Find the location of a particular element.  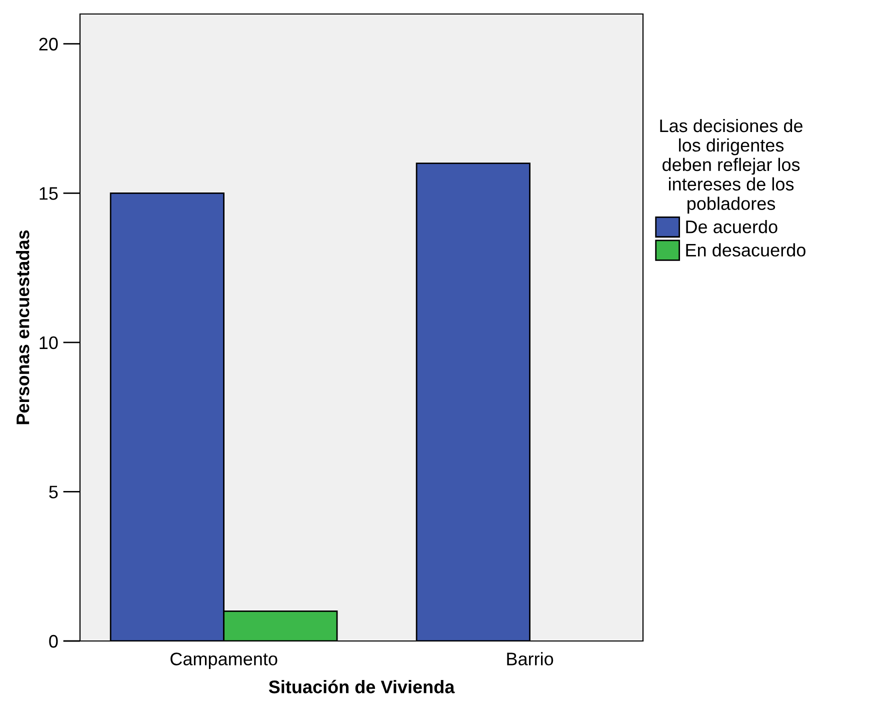

legend-label: En desacuerdo is located at coordinates (746, 250).